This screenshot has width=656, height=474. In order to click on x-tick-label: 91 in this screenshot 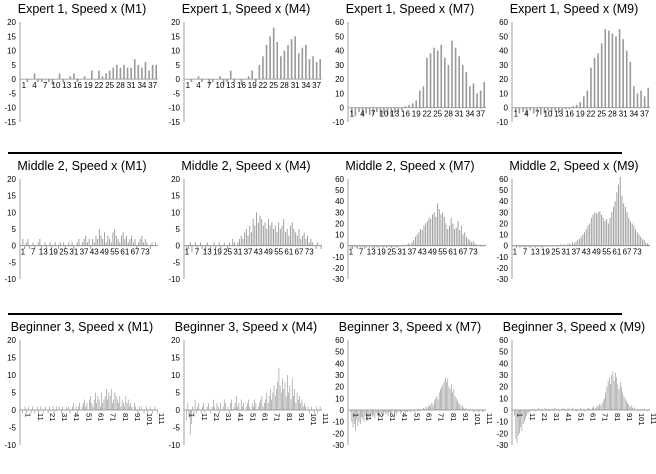, I will do `click(137, 417)`.